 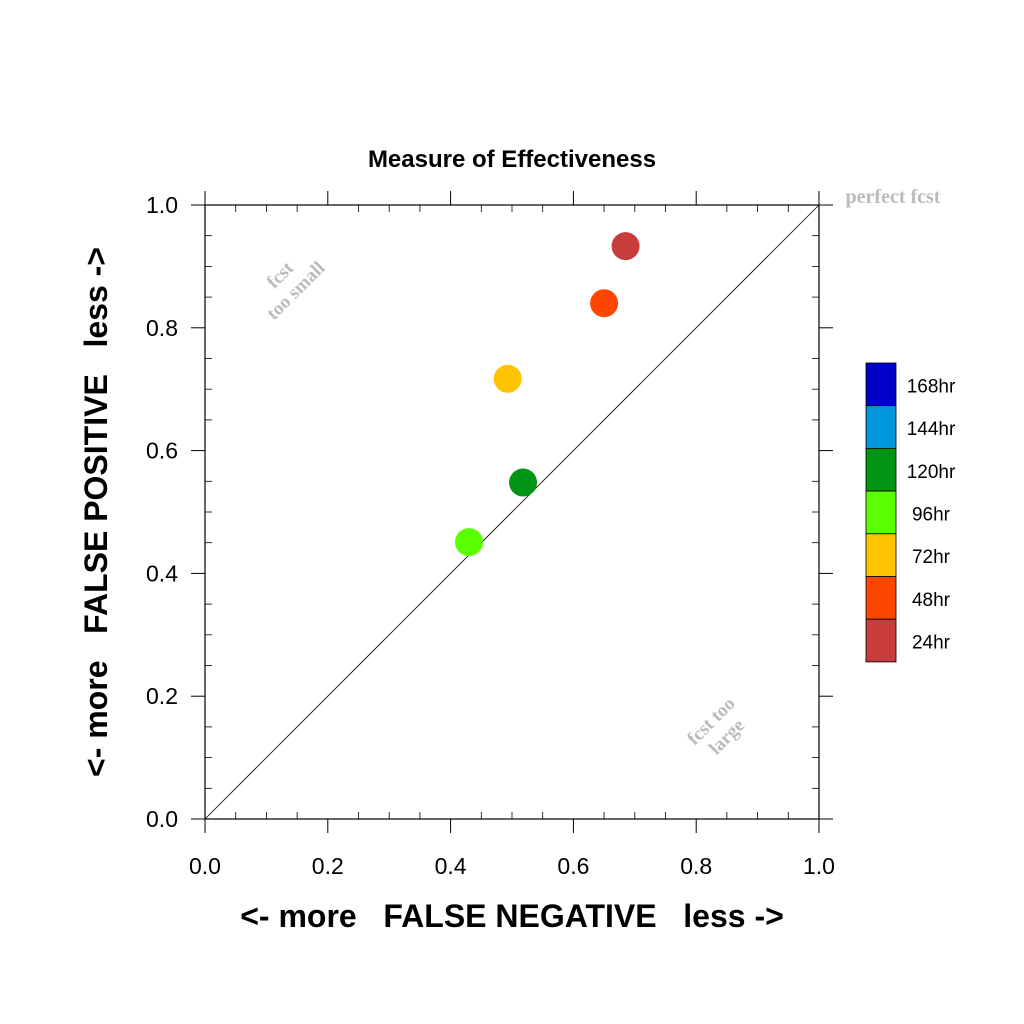 What do you see at coordinates (881, 512) in the screenshot?
I see `legend-swatch-96hr` at bounding box center [881, 512].